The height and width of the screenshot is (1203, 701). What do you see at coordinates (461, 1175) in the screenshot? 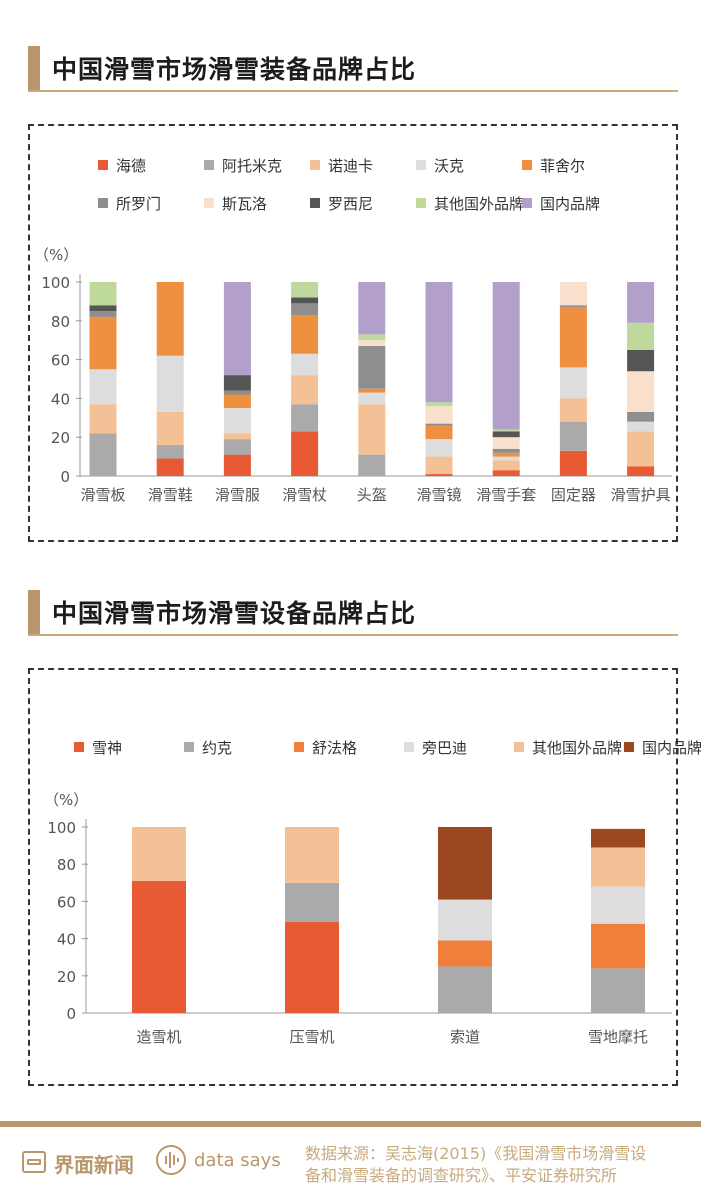
I see `source-line-2: 备和滑雪装备的调查研究》、平安证券研究所` at bounding box center [461, 1175].